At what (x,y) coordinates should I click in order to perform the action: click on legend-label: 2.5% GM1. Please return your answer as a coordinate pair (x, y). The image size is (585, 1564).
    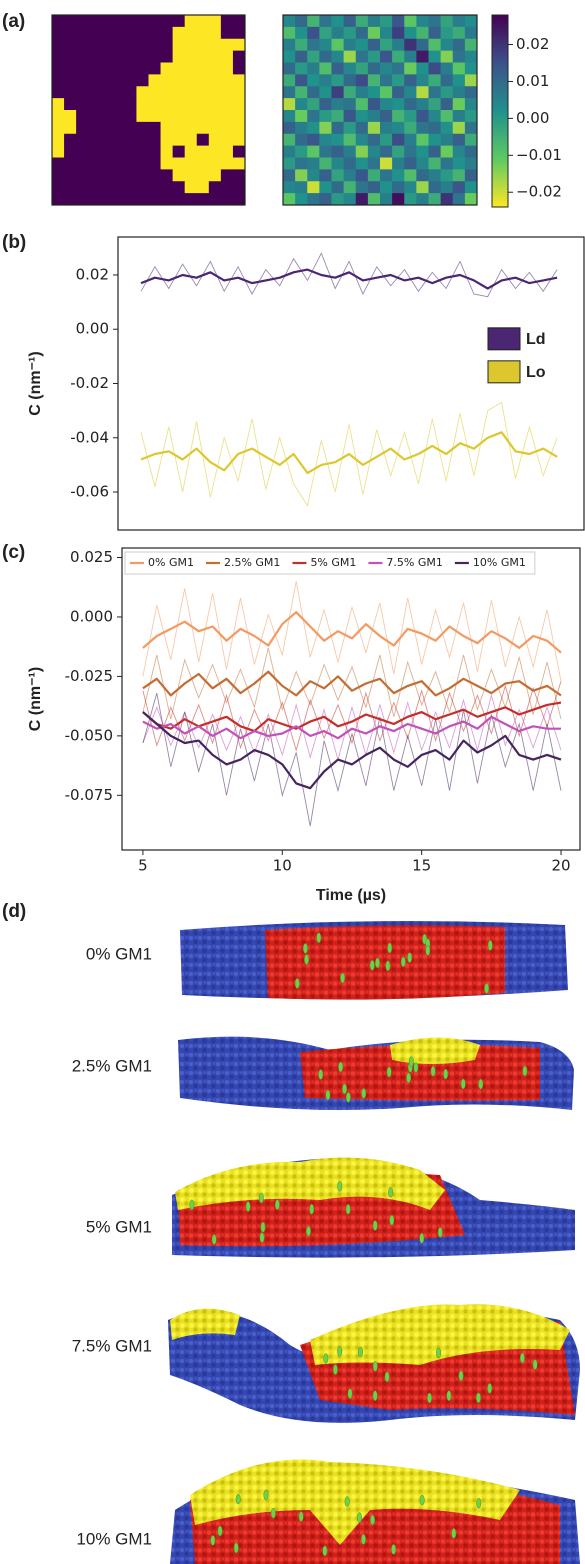
    Looking at the image, I should click on (252, 562).